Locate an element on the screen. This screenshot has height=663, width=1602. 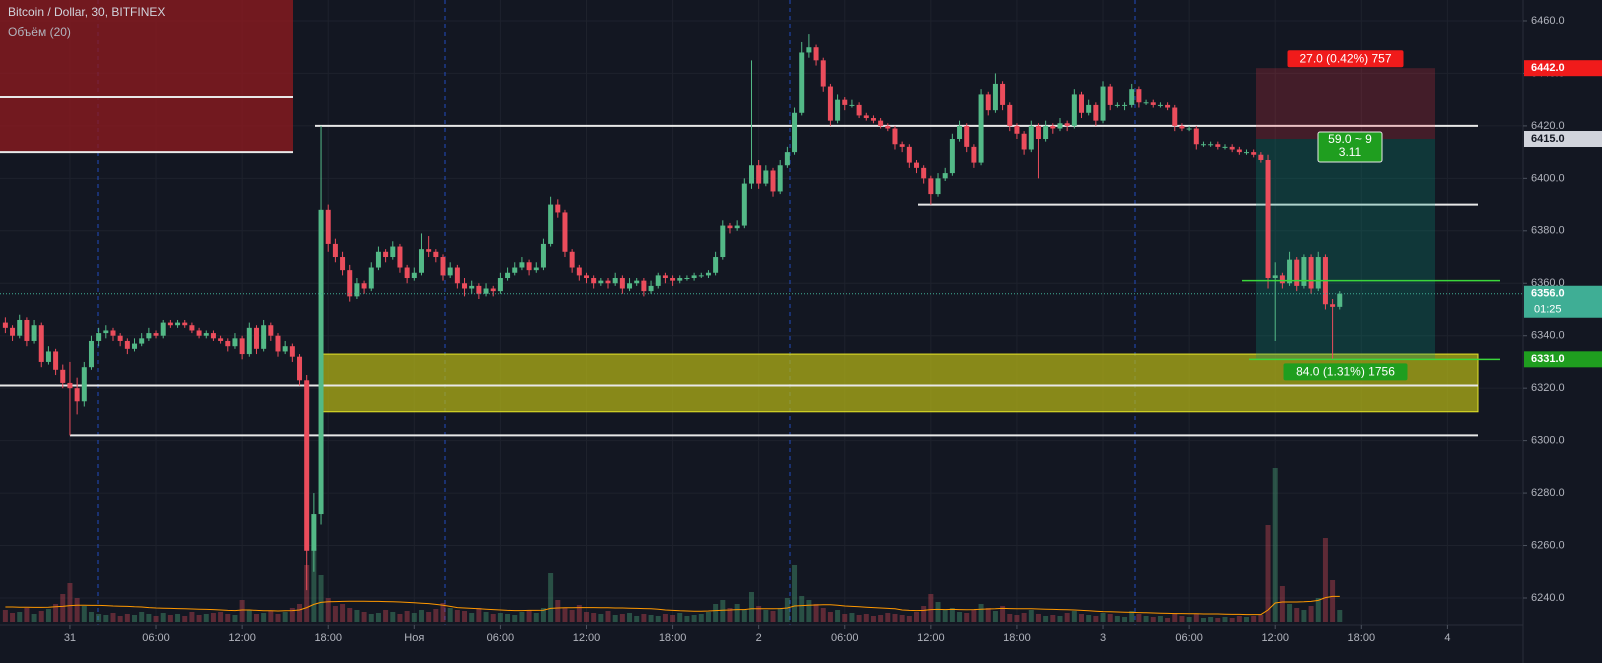
target-zone is located at coordinates (1345, 249).